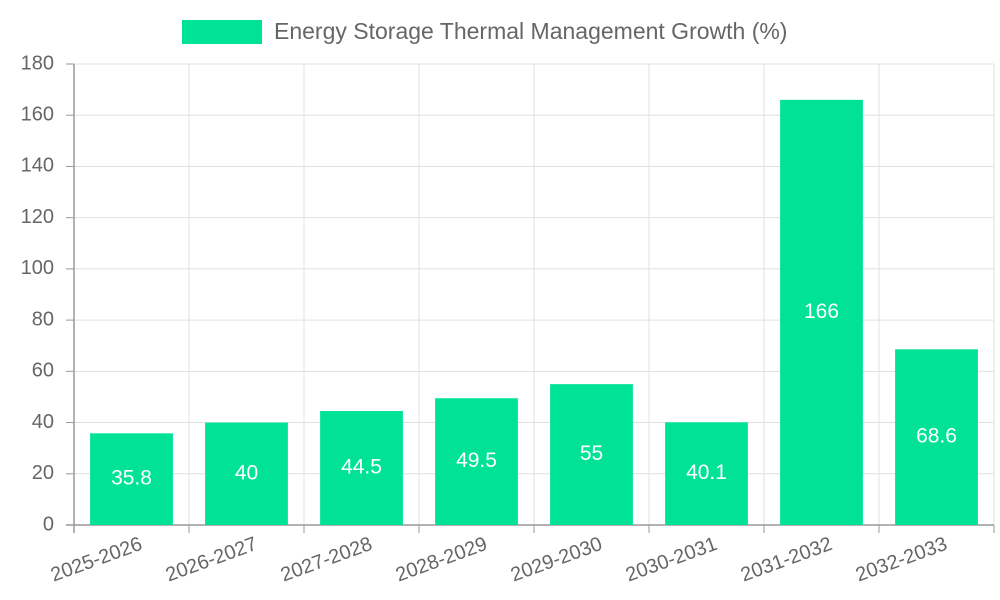 Image resolution: width=1000 pixels, height=600 pixels. Describe the element at coordinates (671, 559) in the screenshot. I see `x-tick-label: 2030-2031` at that location.